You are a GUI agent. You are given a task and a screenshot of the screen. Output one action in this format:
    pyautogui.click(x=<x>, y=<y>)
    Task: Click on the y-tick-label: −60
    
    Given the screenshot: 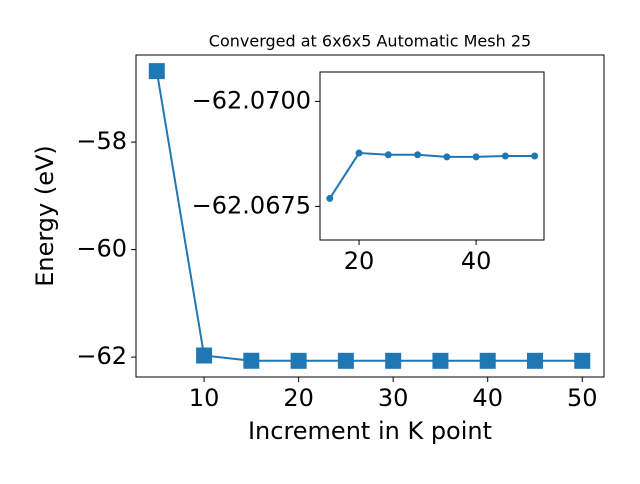 What is the action you would take?
    pyautogui.click(x=101, y=249)
    